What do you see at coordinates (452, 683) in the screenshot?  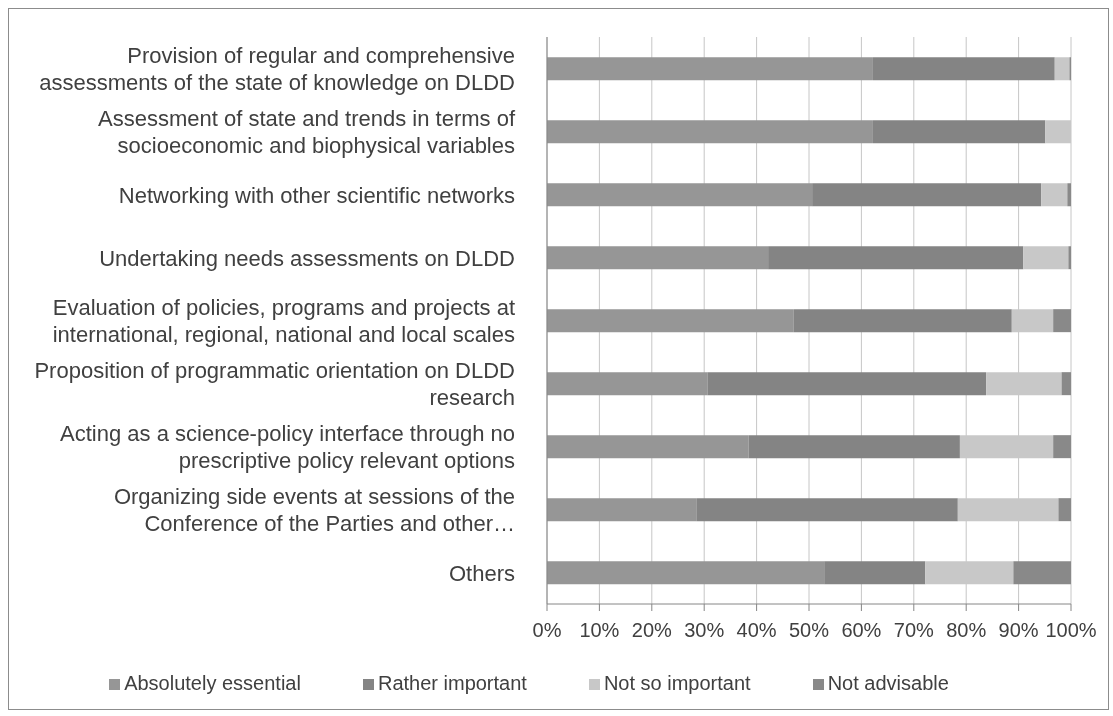 I see `legend-label: Rather important` at bounding box center [452, 683].